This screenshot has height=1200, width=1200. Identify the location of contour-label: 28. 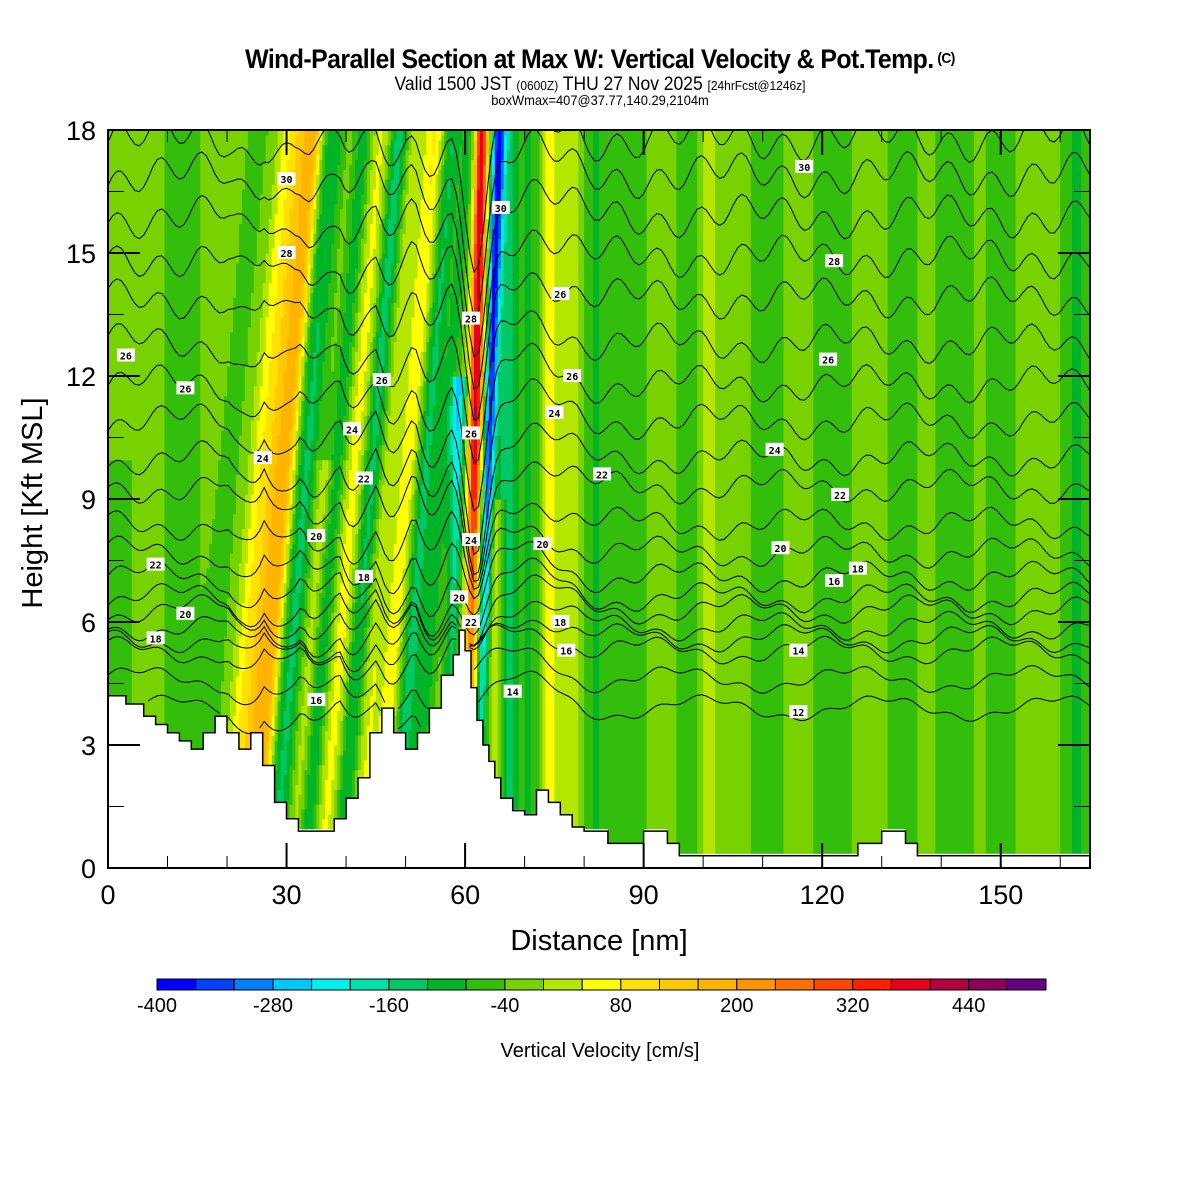
(834, 261).